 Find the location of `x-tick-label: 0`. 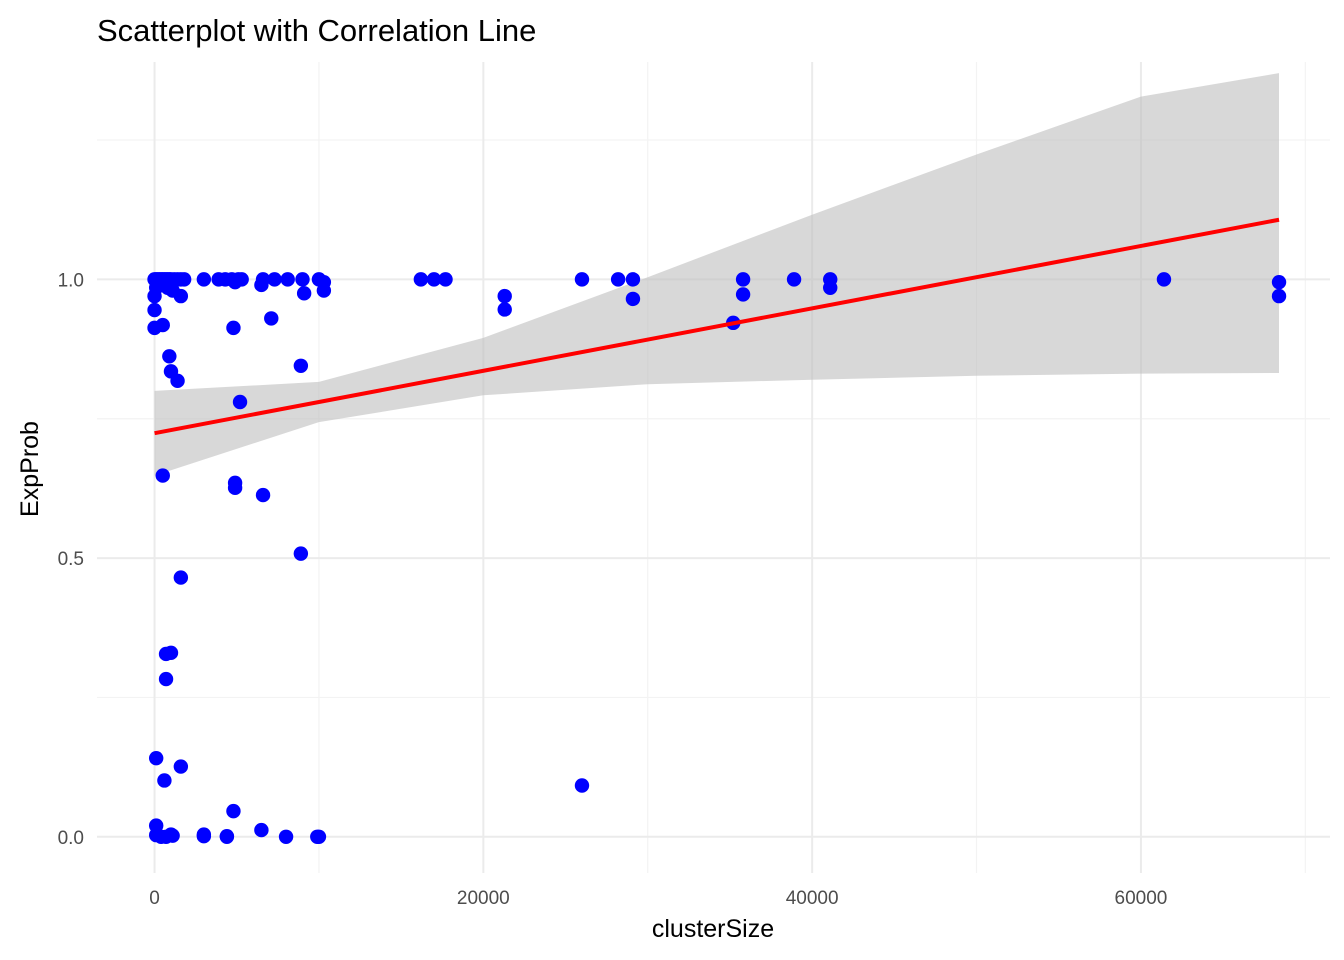

x-tick-label: 0 is located at coordinates (154, 898).